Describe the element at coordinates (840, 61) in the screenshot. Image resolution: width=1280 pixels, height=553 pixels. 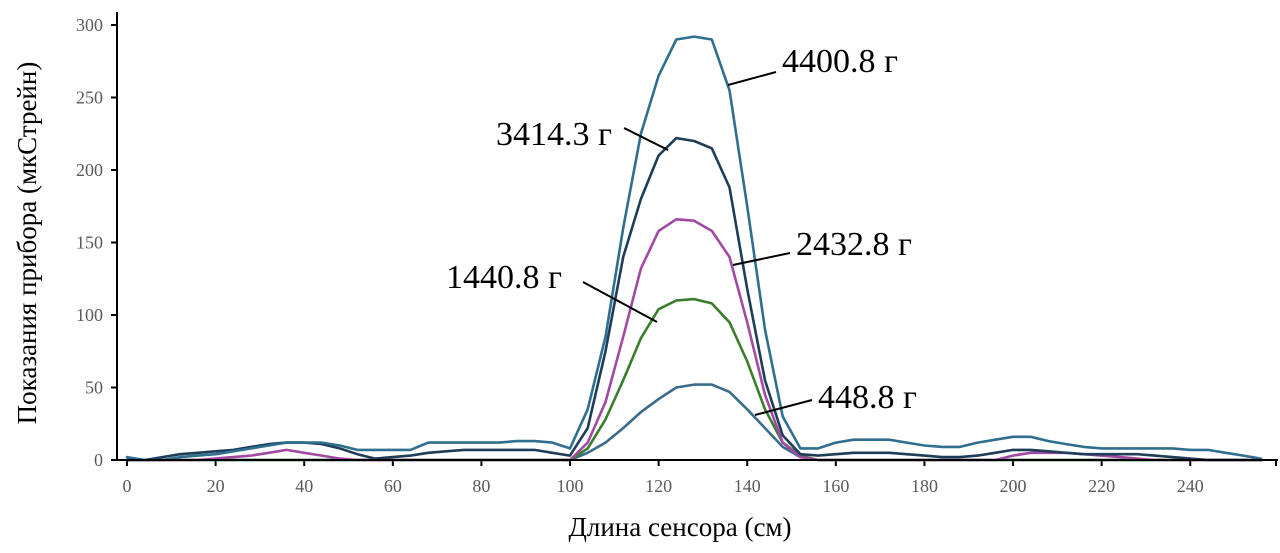
I see `series-annotation-label: 4400.8 г` at that location.